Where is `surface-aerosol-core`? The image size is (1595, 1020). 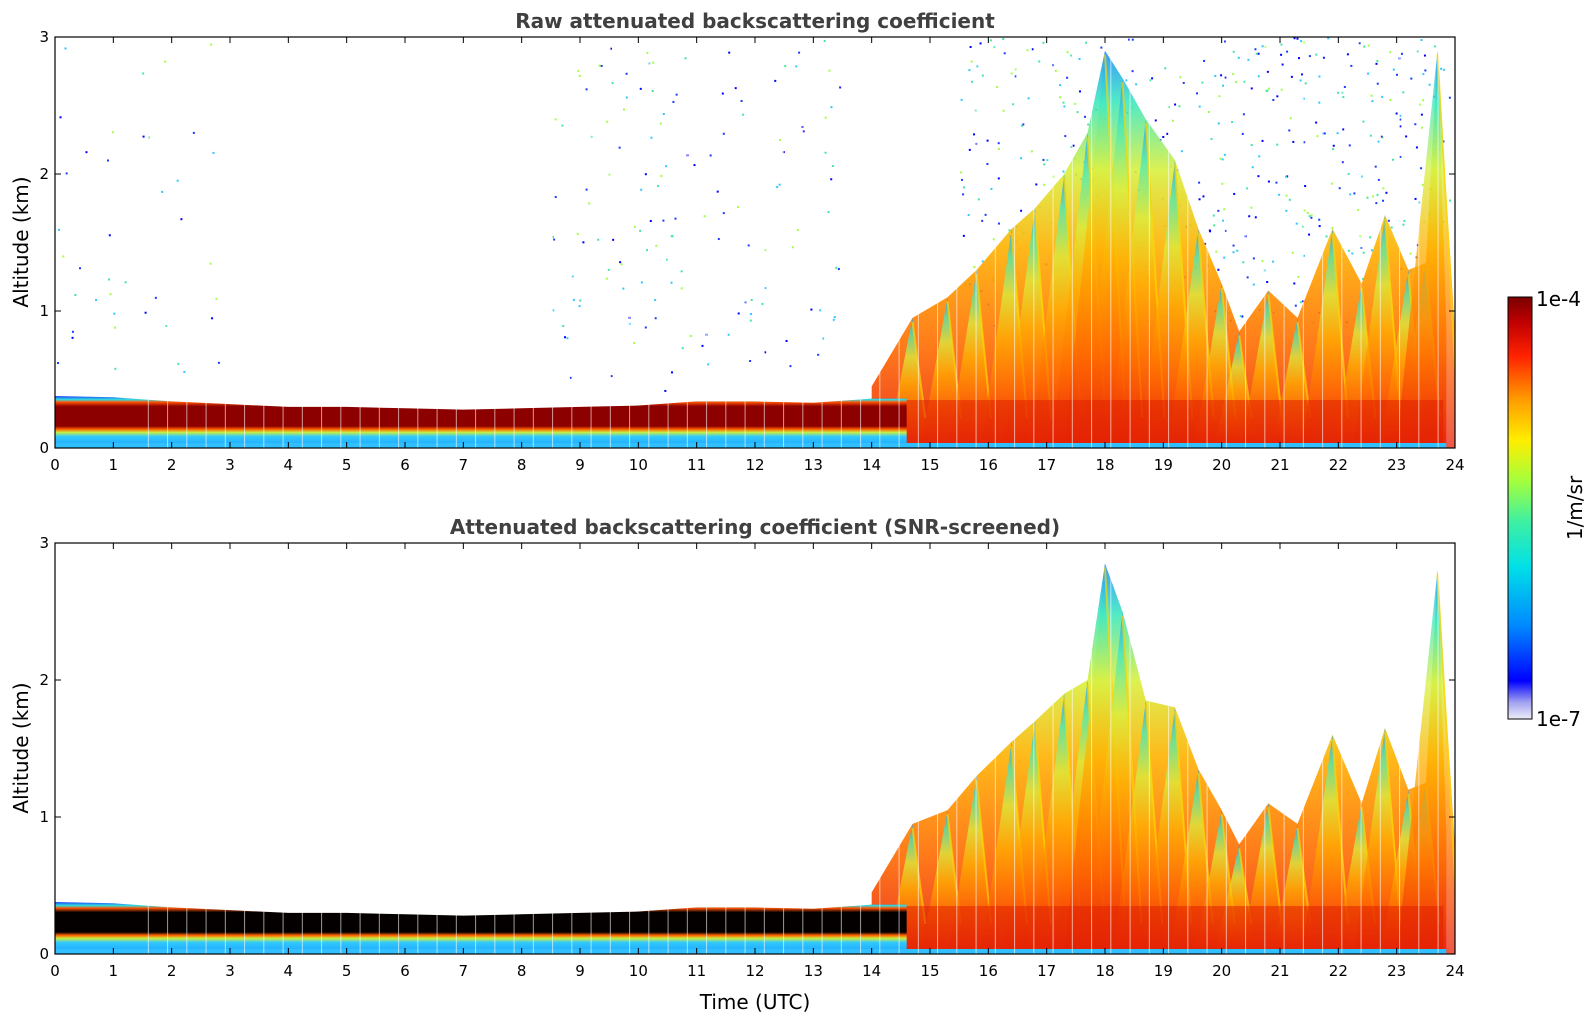
surface-aerosol-core is located at coordinates (1157, 424).